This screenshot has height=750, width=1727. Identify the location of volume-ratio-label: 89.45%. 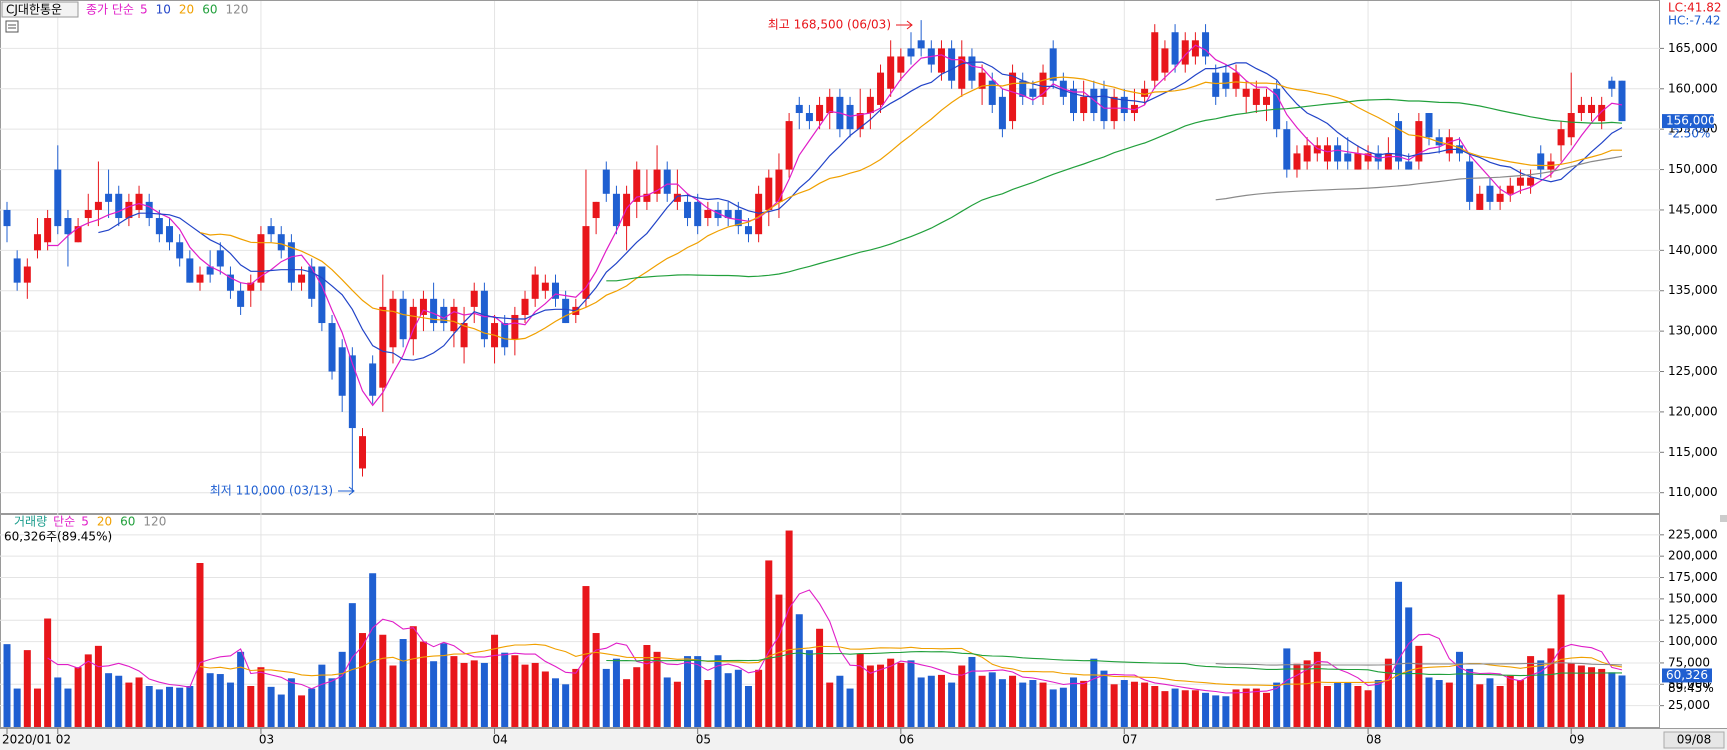
(1691, 688).